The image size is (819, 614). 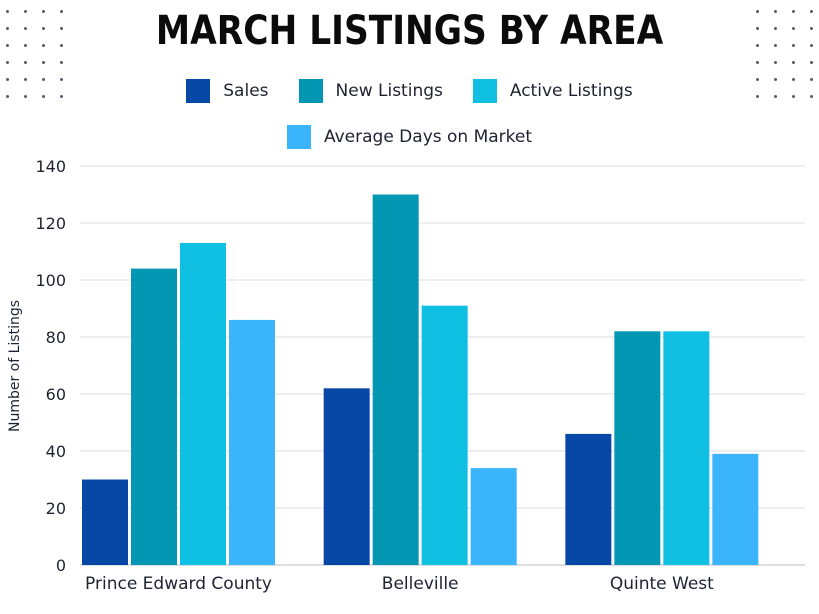 I want to click on category-label: Quinte West, so click(x=662, y=584).